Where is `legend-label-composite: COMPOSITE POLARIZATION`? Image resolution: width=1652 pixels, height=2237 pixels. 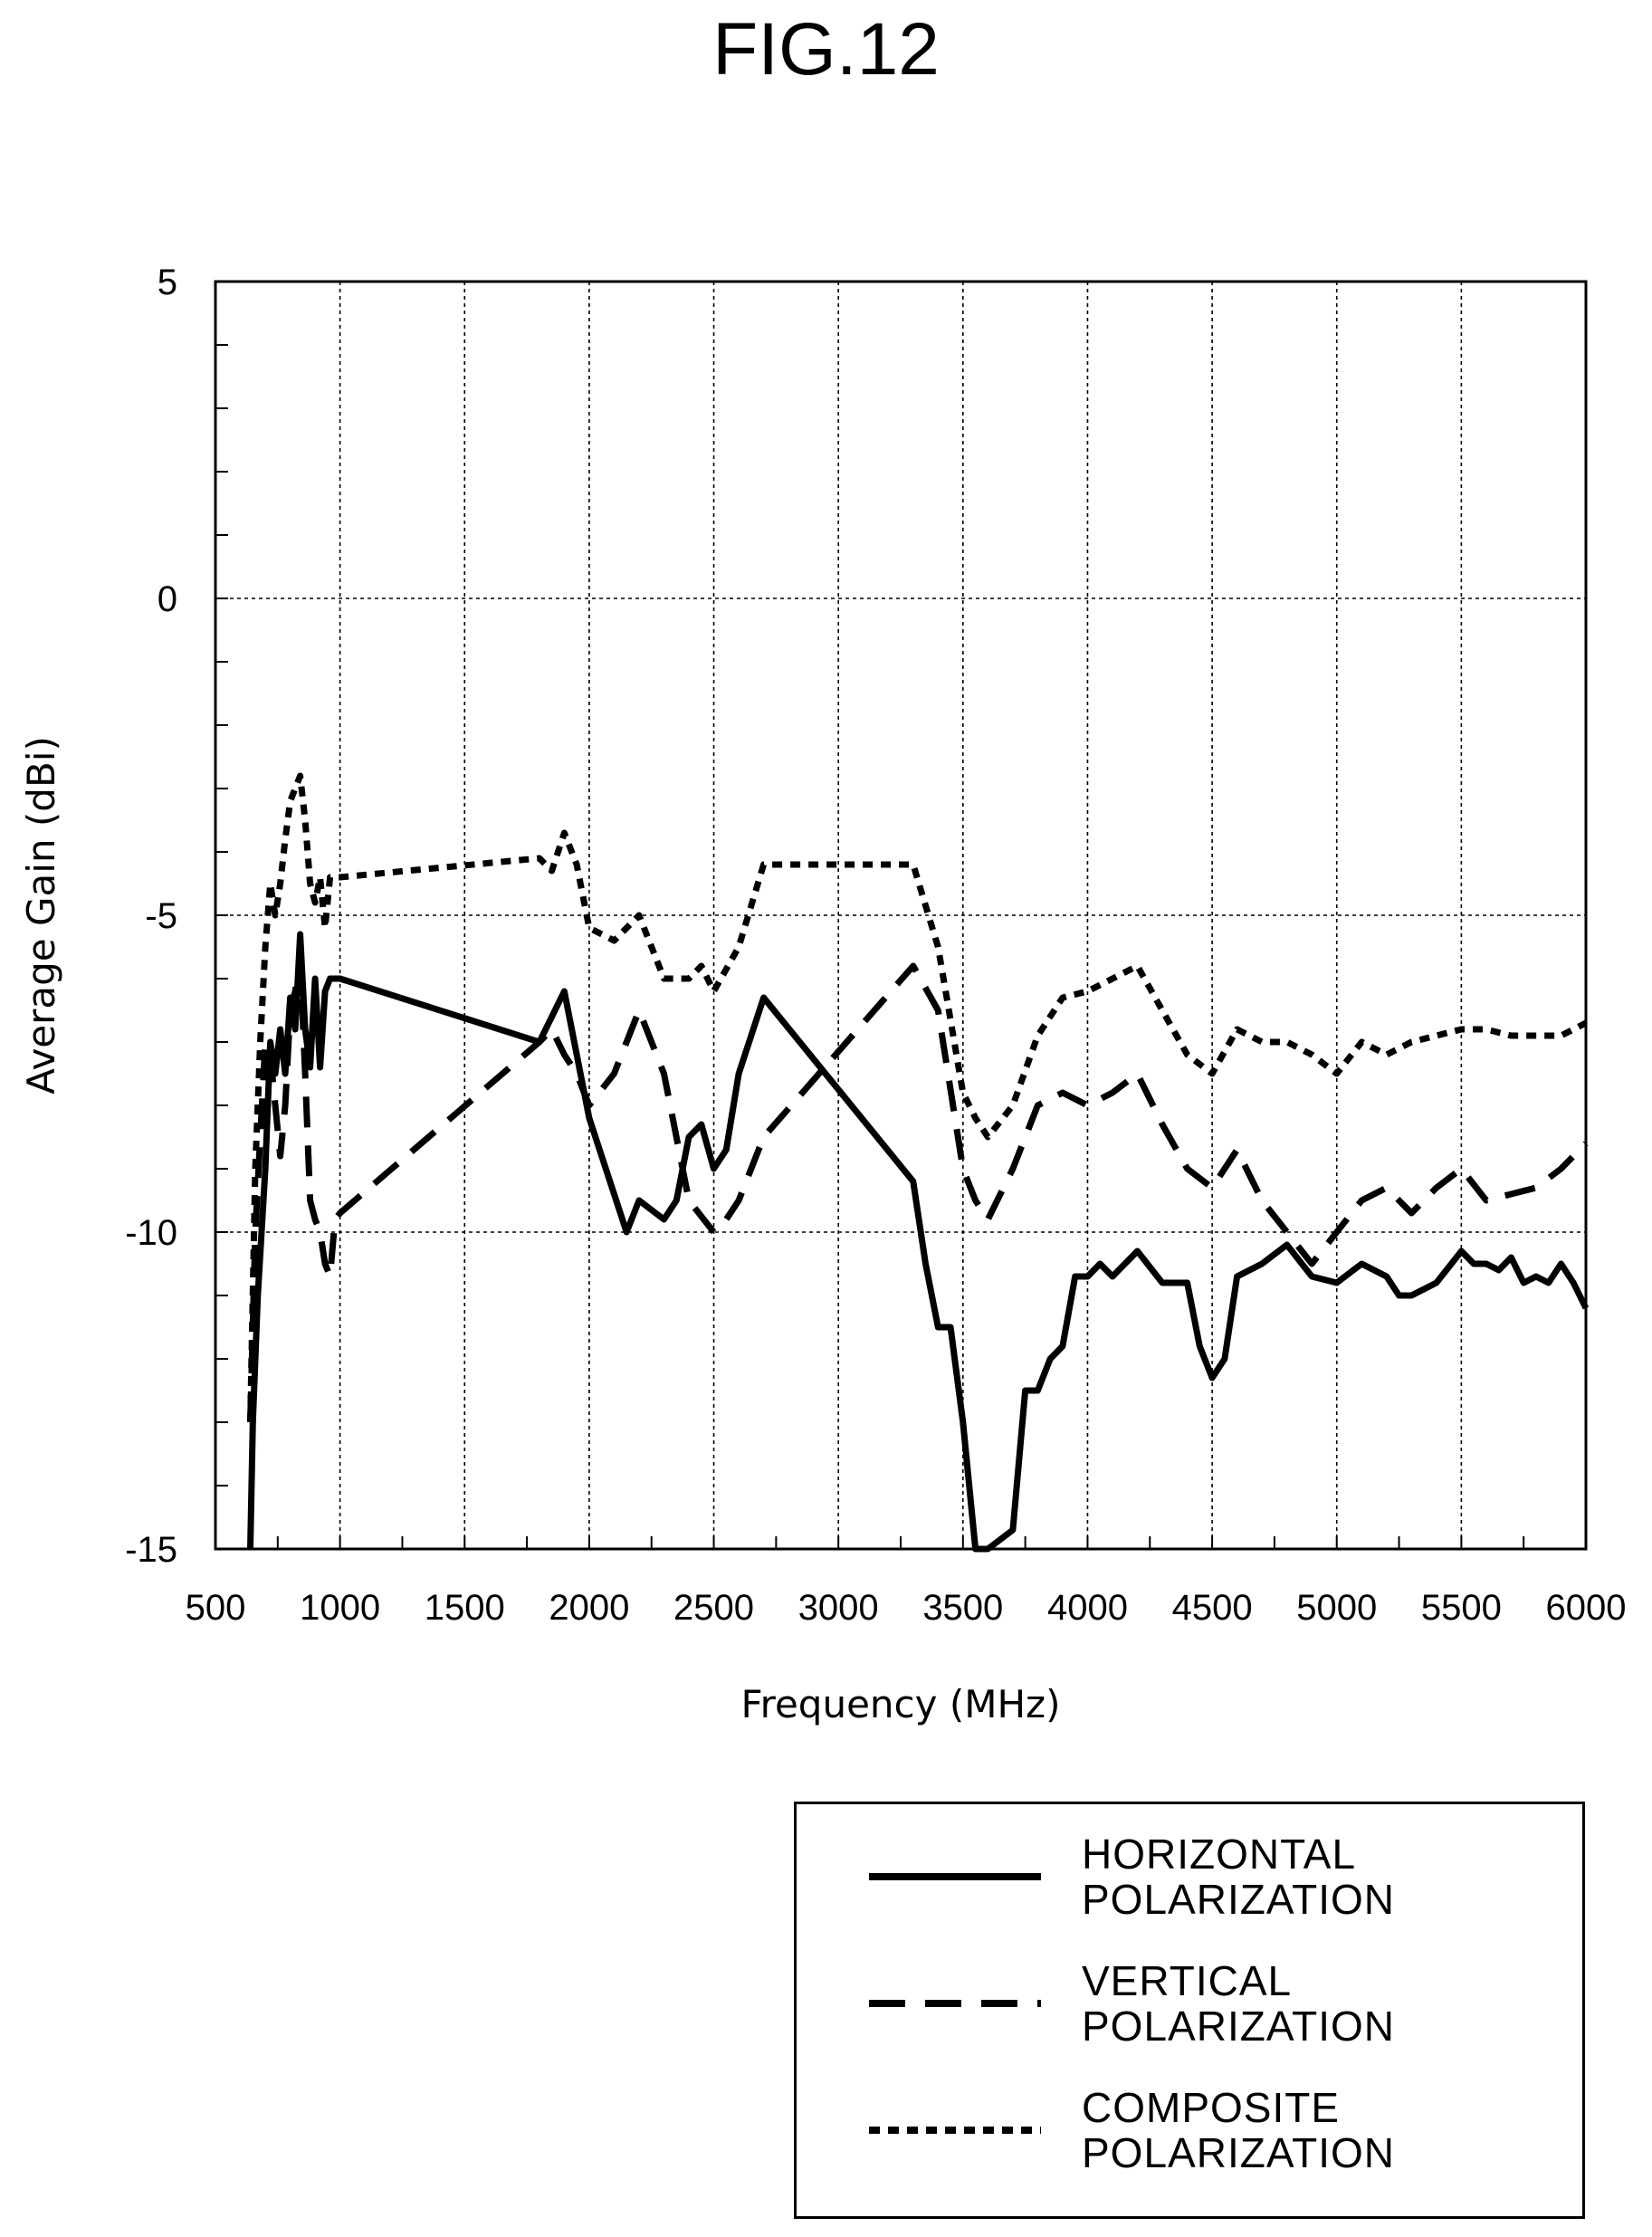 legend-label-composite: COMPOSITE POLARIZATION is located at coordinates (1238, 2130).